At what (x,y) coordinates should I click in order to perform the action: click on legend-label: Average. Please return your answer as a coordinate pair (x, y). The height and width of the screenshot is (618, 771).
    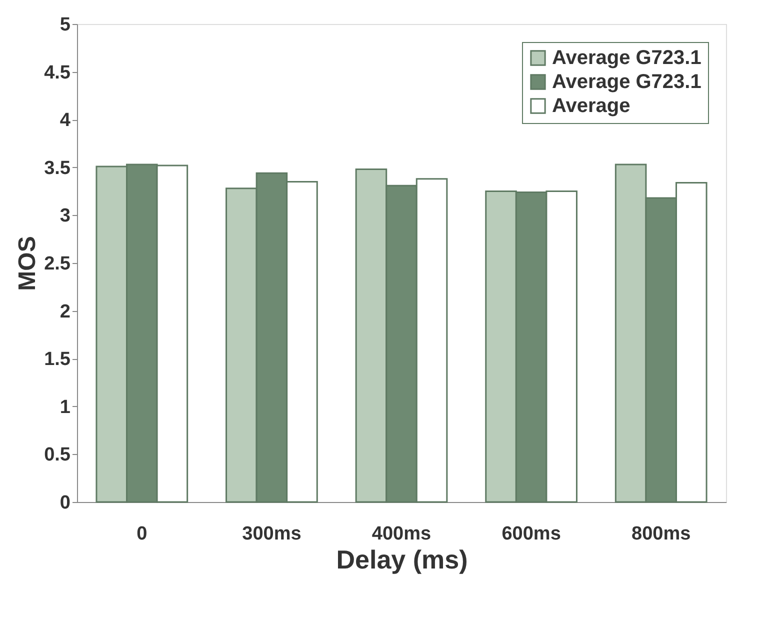
    Looking at the image, I should click on (591, 106).